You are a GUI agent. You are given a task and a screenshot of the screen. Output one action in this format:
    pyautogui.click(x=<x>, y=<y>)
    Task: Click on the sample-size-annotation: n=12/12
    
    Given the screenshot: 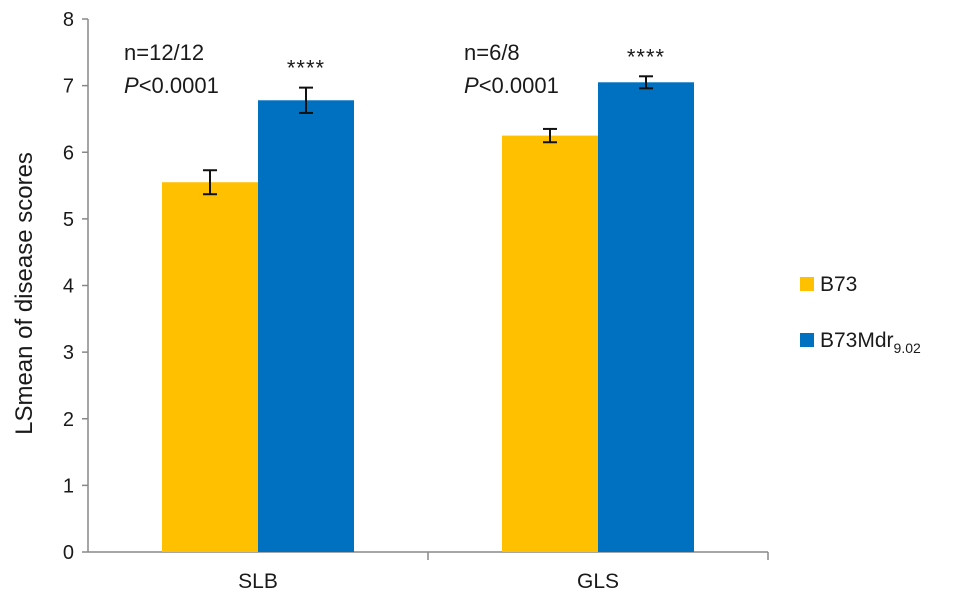 What is the action you would take?
    pyautogui.click(x=164, y=52)
    